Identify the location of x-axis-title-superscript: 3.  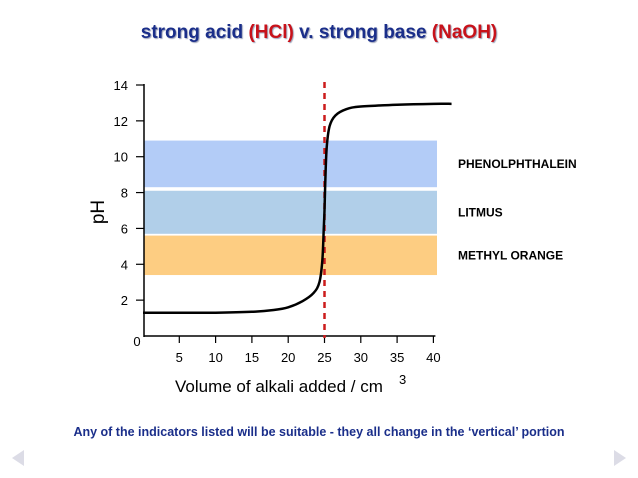
(402, 379).